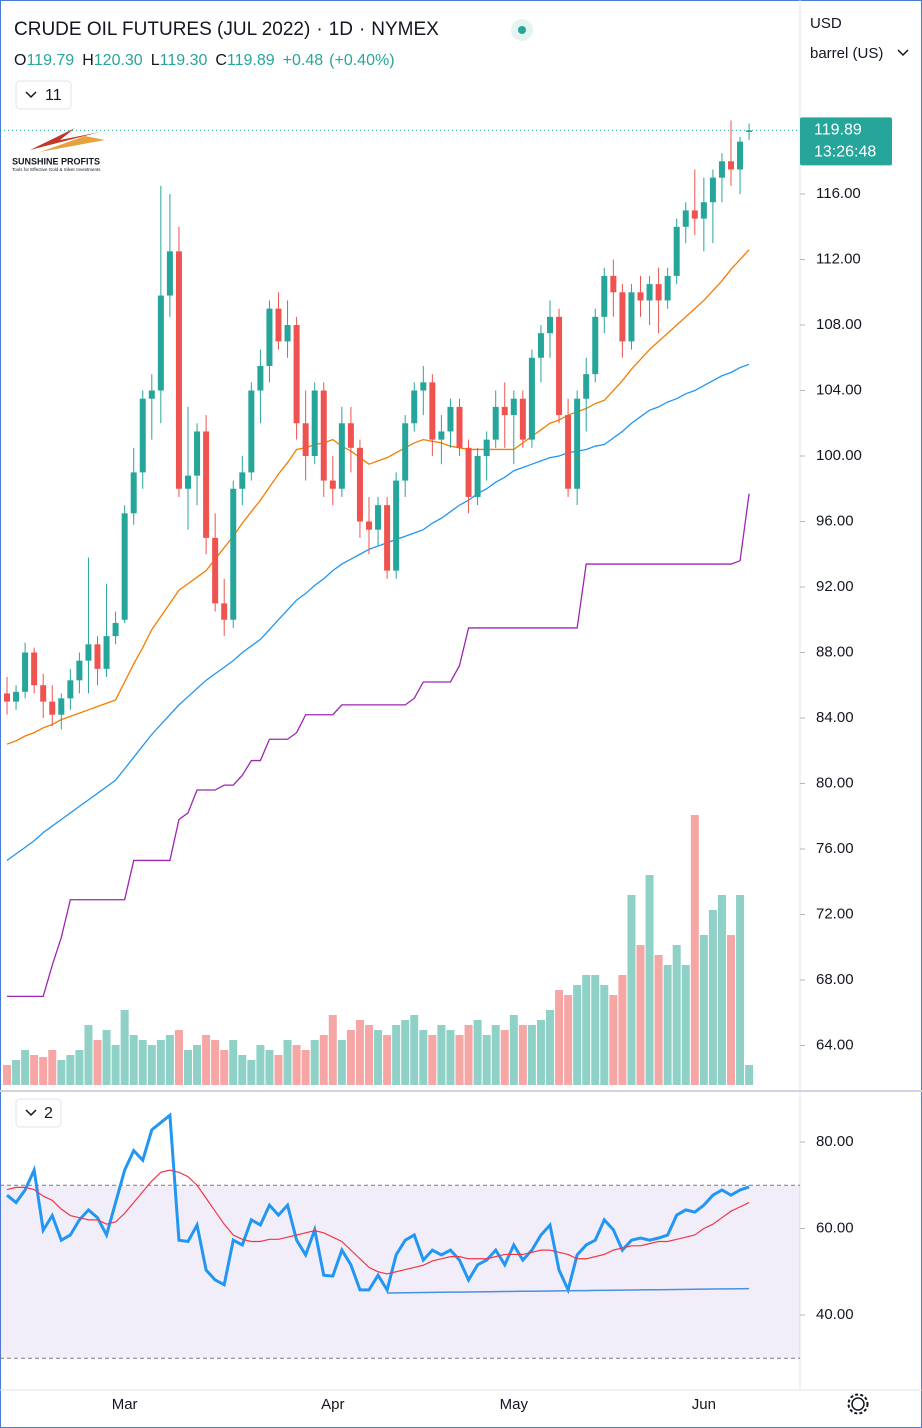 Image resolution: width=922 pixels, height=1428 pixels. What do you see at coordinates (839, 455) in the screenshot?
I see `y-tick-label: 100.00` at bounding box center [839, 455].